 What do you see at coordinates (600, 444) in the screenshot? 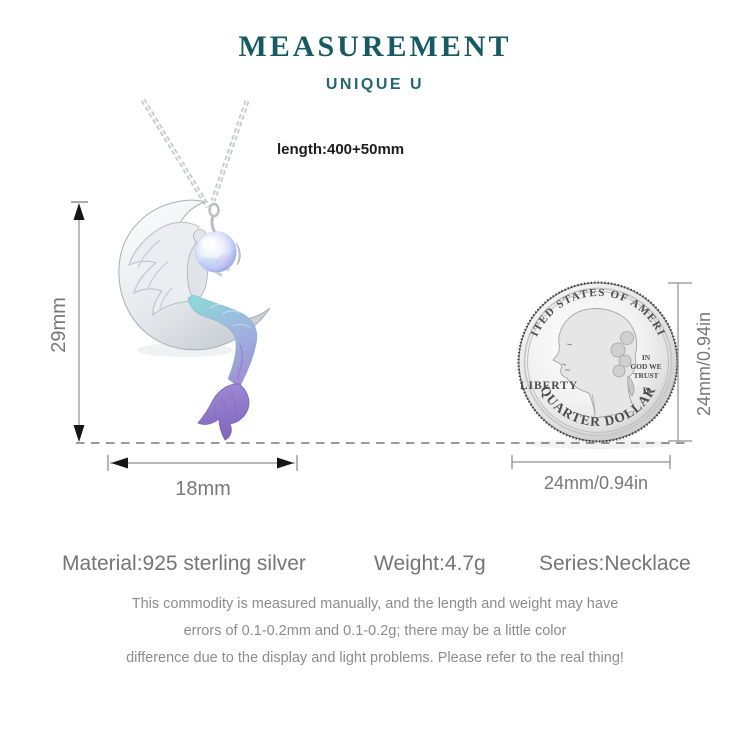
I see `coin-shadow` at bounding box center [600, 444].